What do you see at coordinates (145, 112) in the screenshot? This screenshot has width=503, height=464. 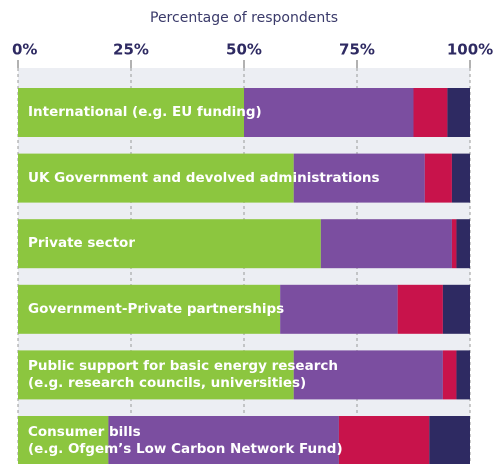 I see `category-label: International (e.g. EU funding)` at bounding box center [145, 112].